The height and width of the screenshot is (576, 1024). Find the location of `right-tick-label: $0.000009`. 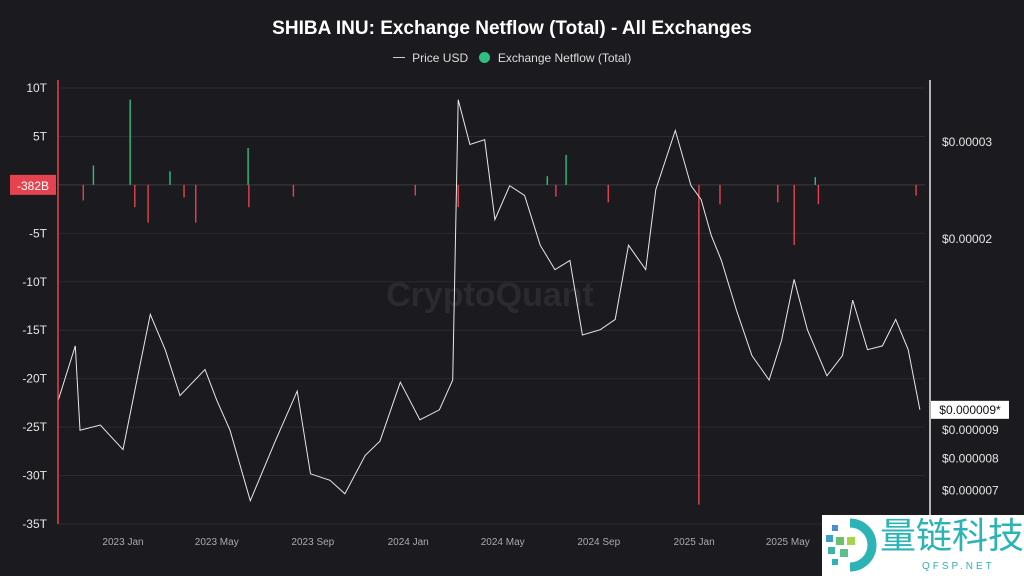

right-tick-label: $0.000009 is located at coordinates (970, 430).